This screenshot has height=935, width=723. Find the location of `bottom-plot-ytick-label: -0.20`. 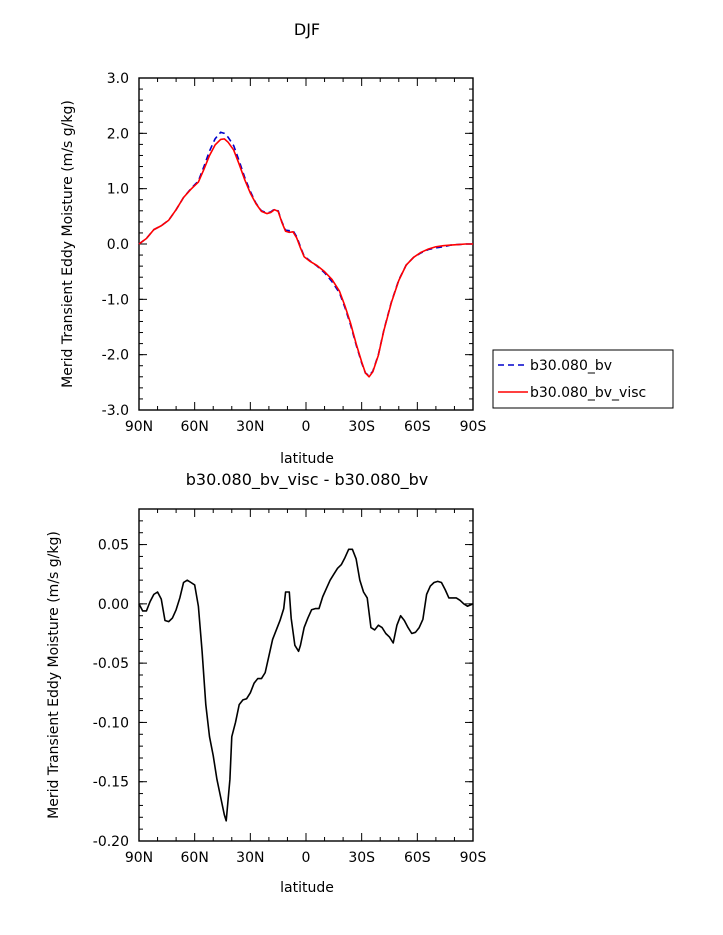

bottom-plot-ytick-label: -0.20 is located at coordinates (111, 842).